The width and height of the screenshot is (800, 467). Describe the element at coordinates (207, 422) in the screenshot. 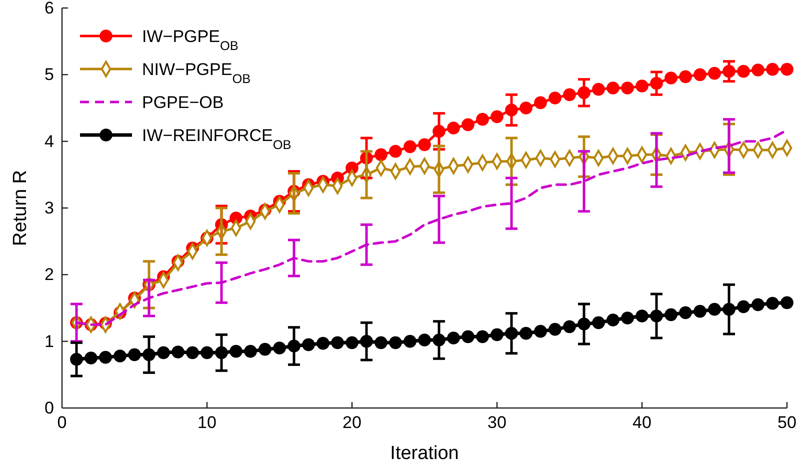

I see `x-tick-label: 10` at that location.